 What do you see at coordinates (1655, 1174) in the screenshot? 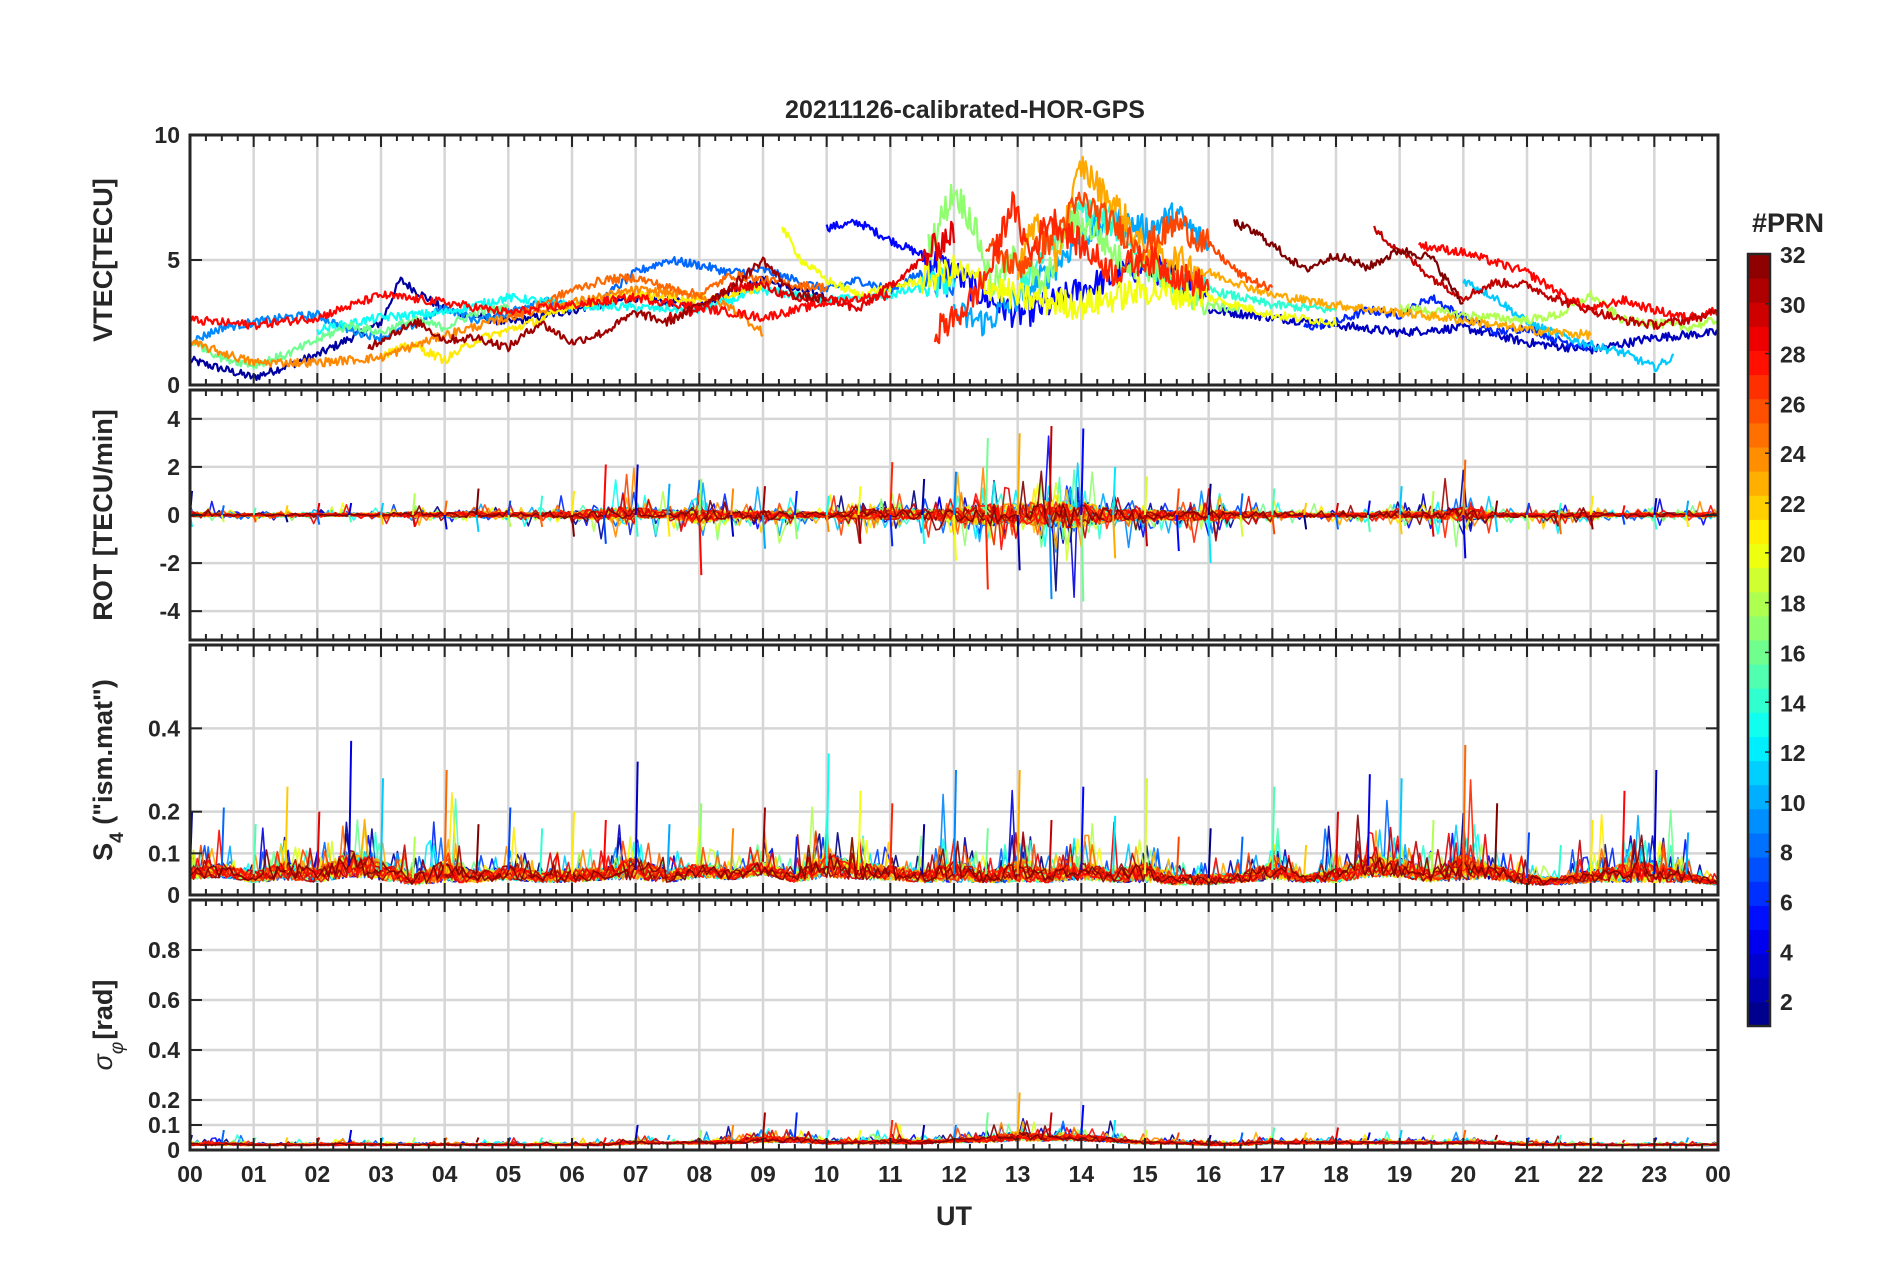
I see `x-tick-label: 23` at bounding box center [1655, 1174].